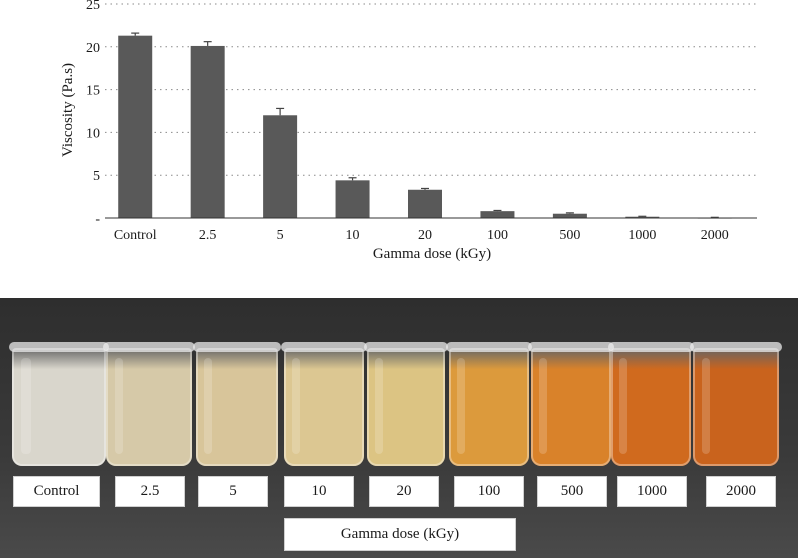 The width and height of the screenshot is (798, 558). What do you see at coordinates (569, 235) in the screenshot?
I see `x-tick-label: 500` at bounding box center [569, 235].